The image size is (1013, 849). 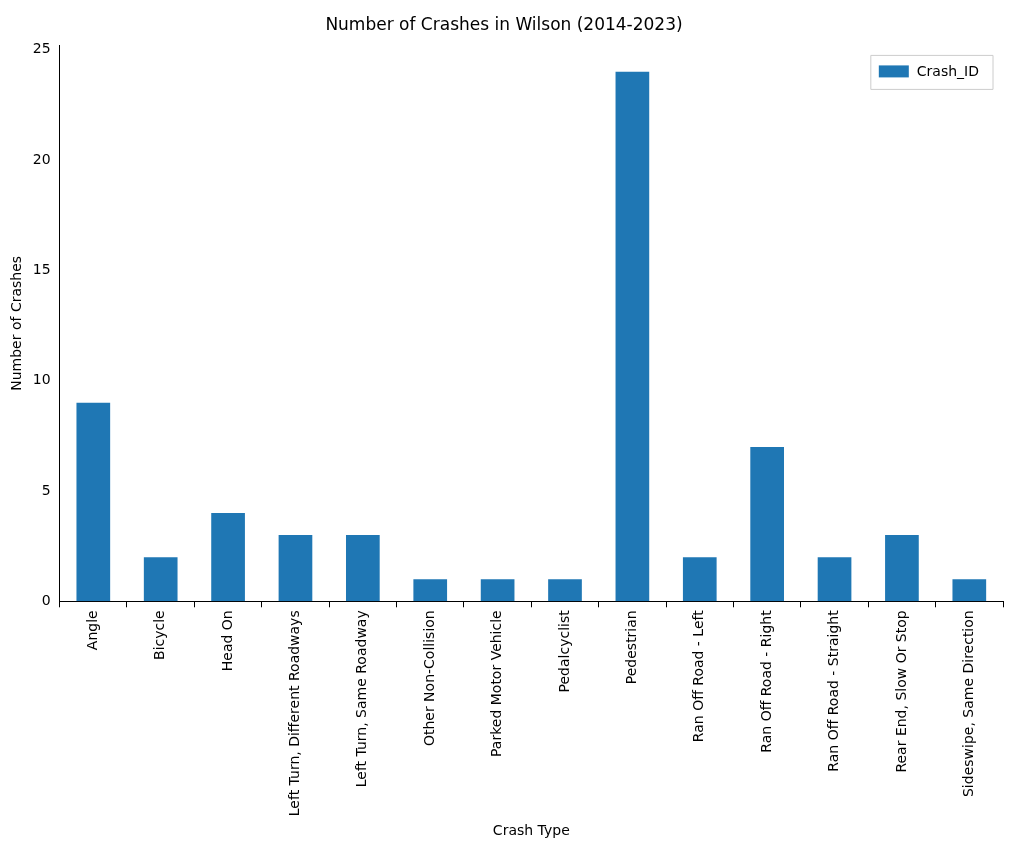 I want to click on x-tick-label: Rear End, Slow Or Stop, so click(x=900, y=691).